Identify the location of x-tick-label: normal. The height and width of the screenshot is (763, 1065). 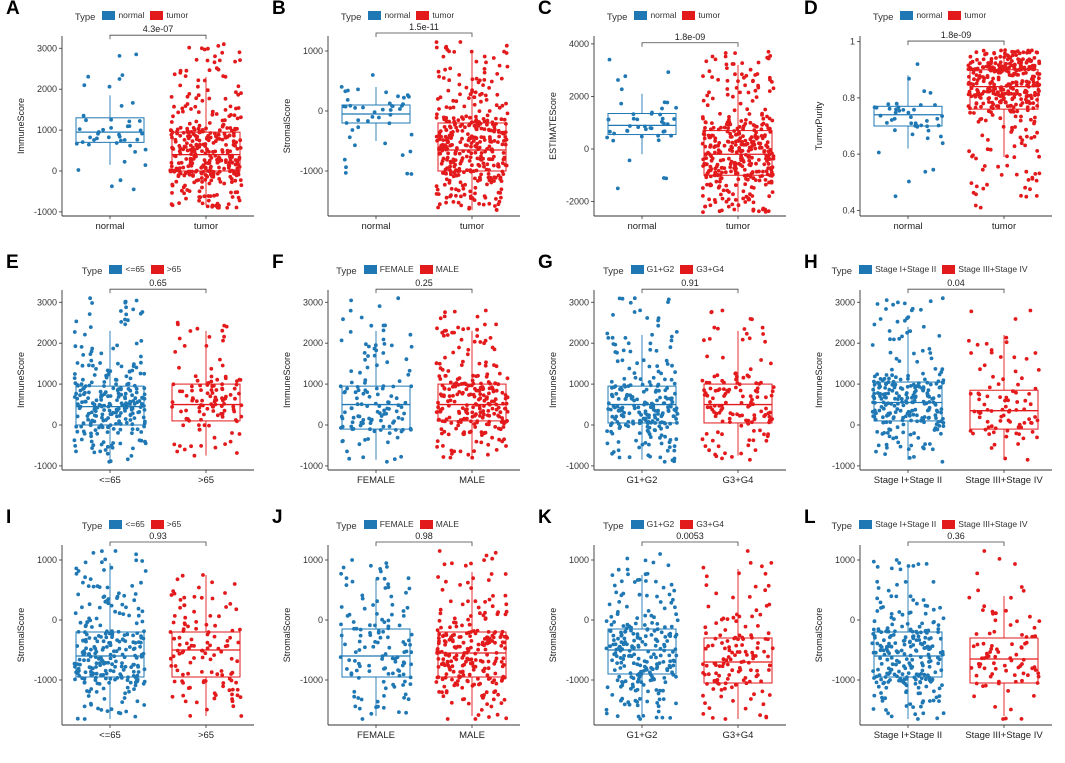
(907, 226).